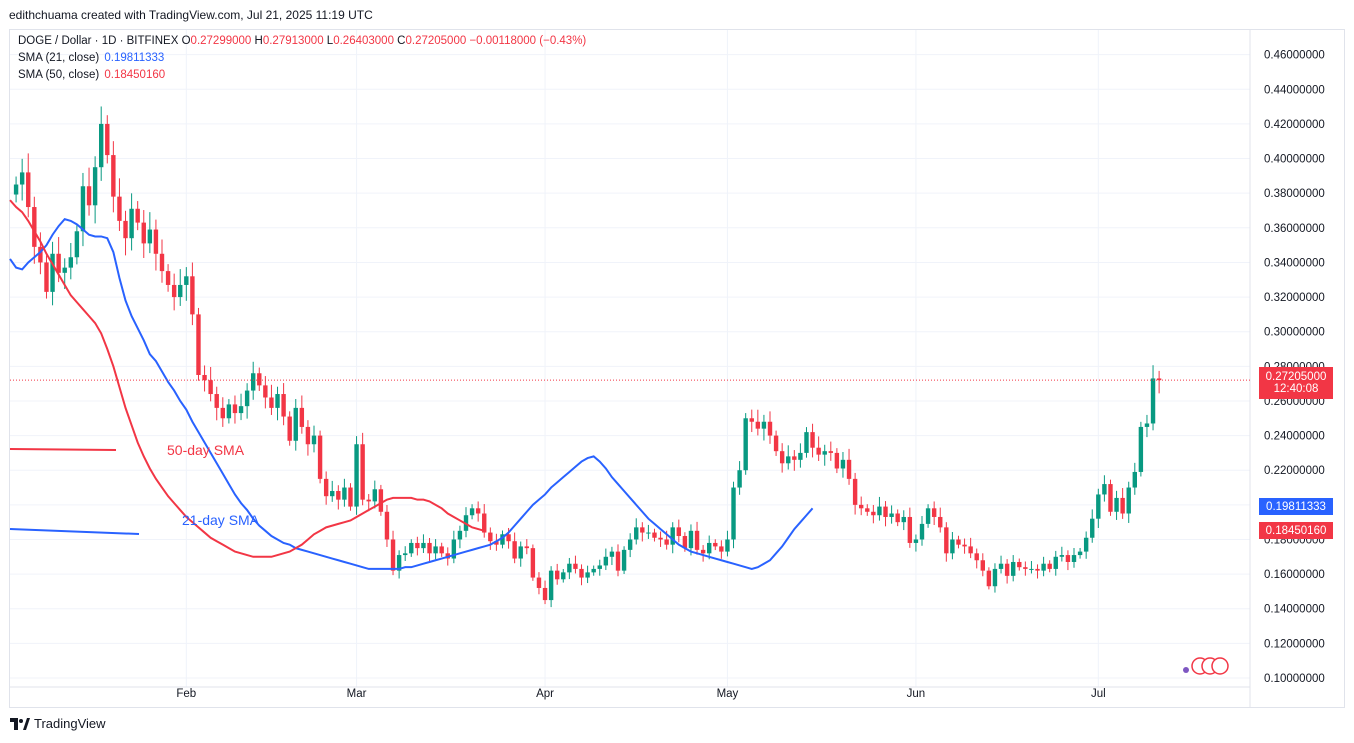  I want to click on y-tick-label: 0.40000000, so click(1294, 160).